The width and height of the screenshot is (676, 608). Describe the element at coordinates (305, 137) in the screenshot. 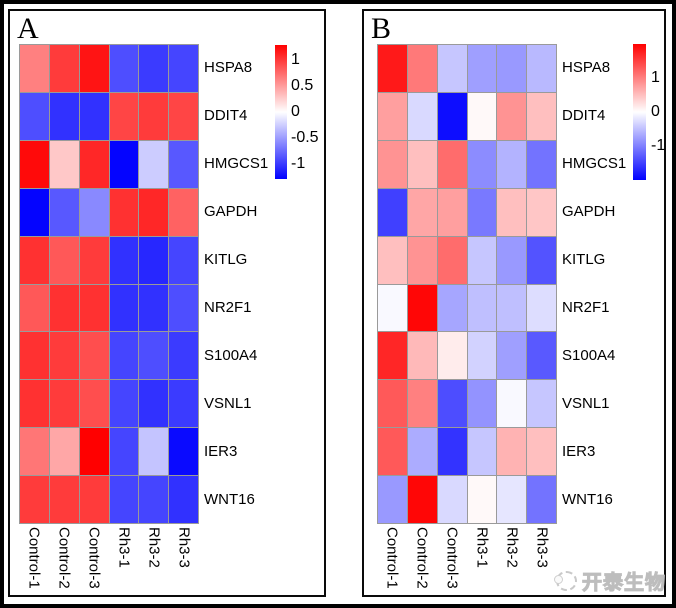

I see `colorbar-tick-label: -0.5` at that location.